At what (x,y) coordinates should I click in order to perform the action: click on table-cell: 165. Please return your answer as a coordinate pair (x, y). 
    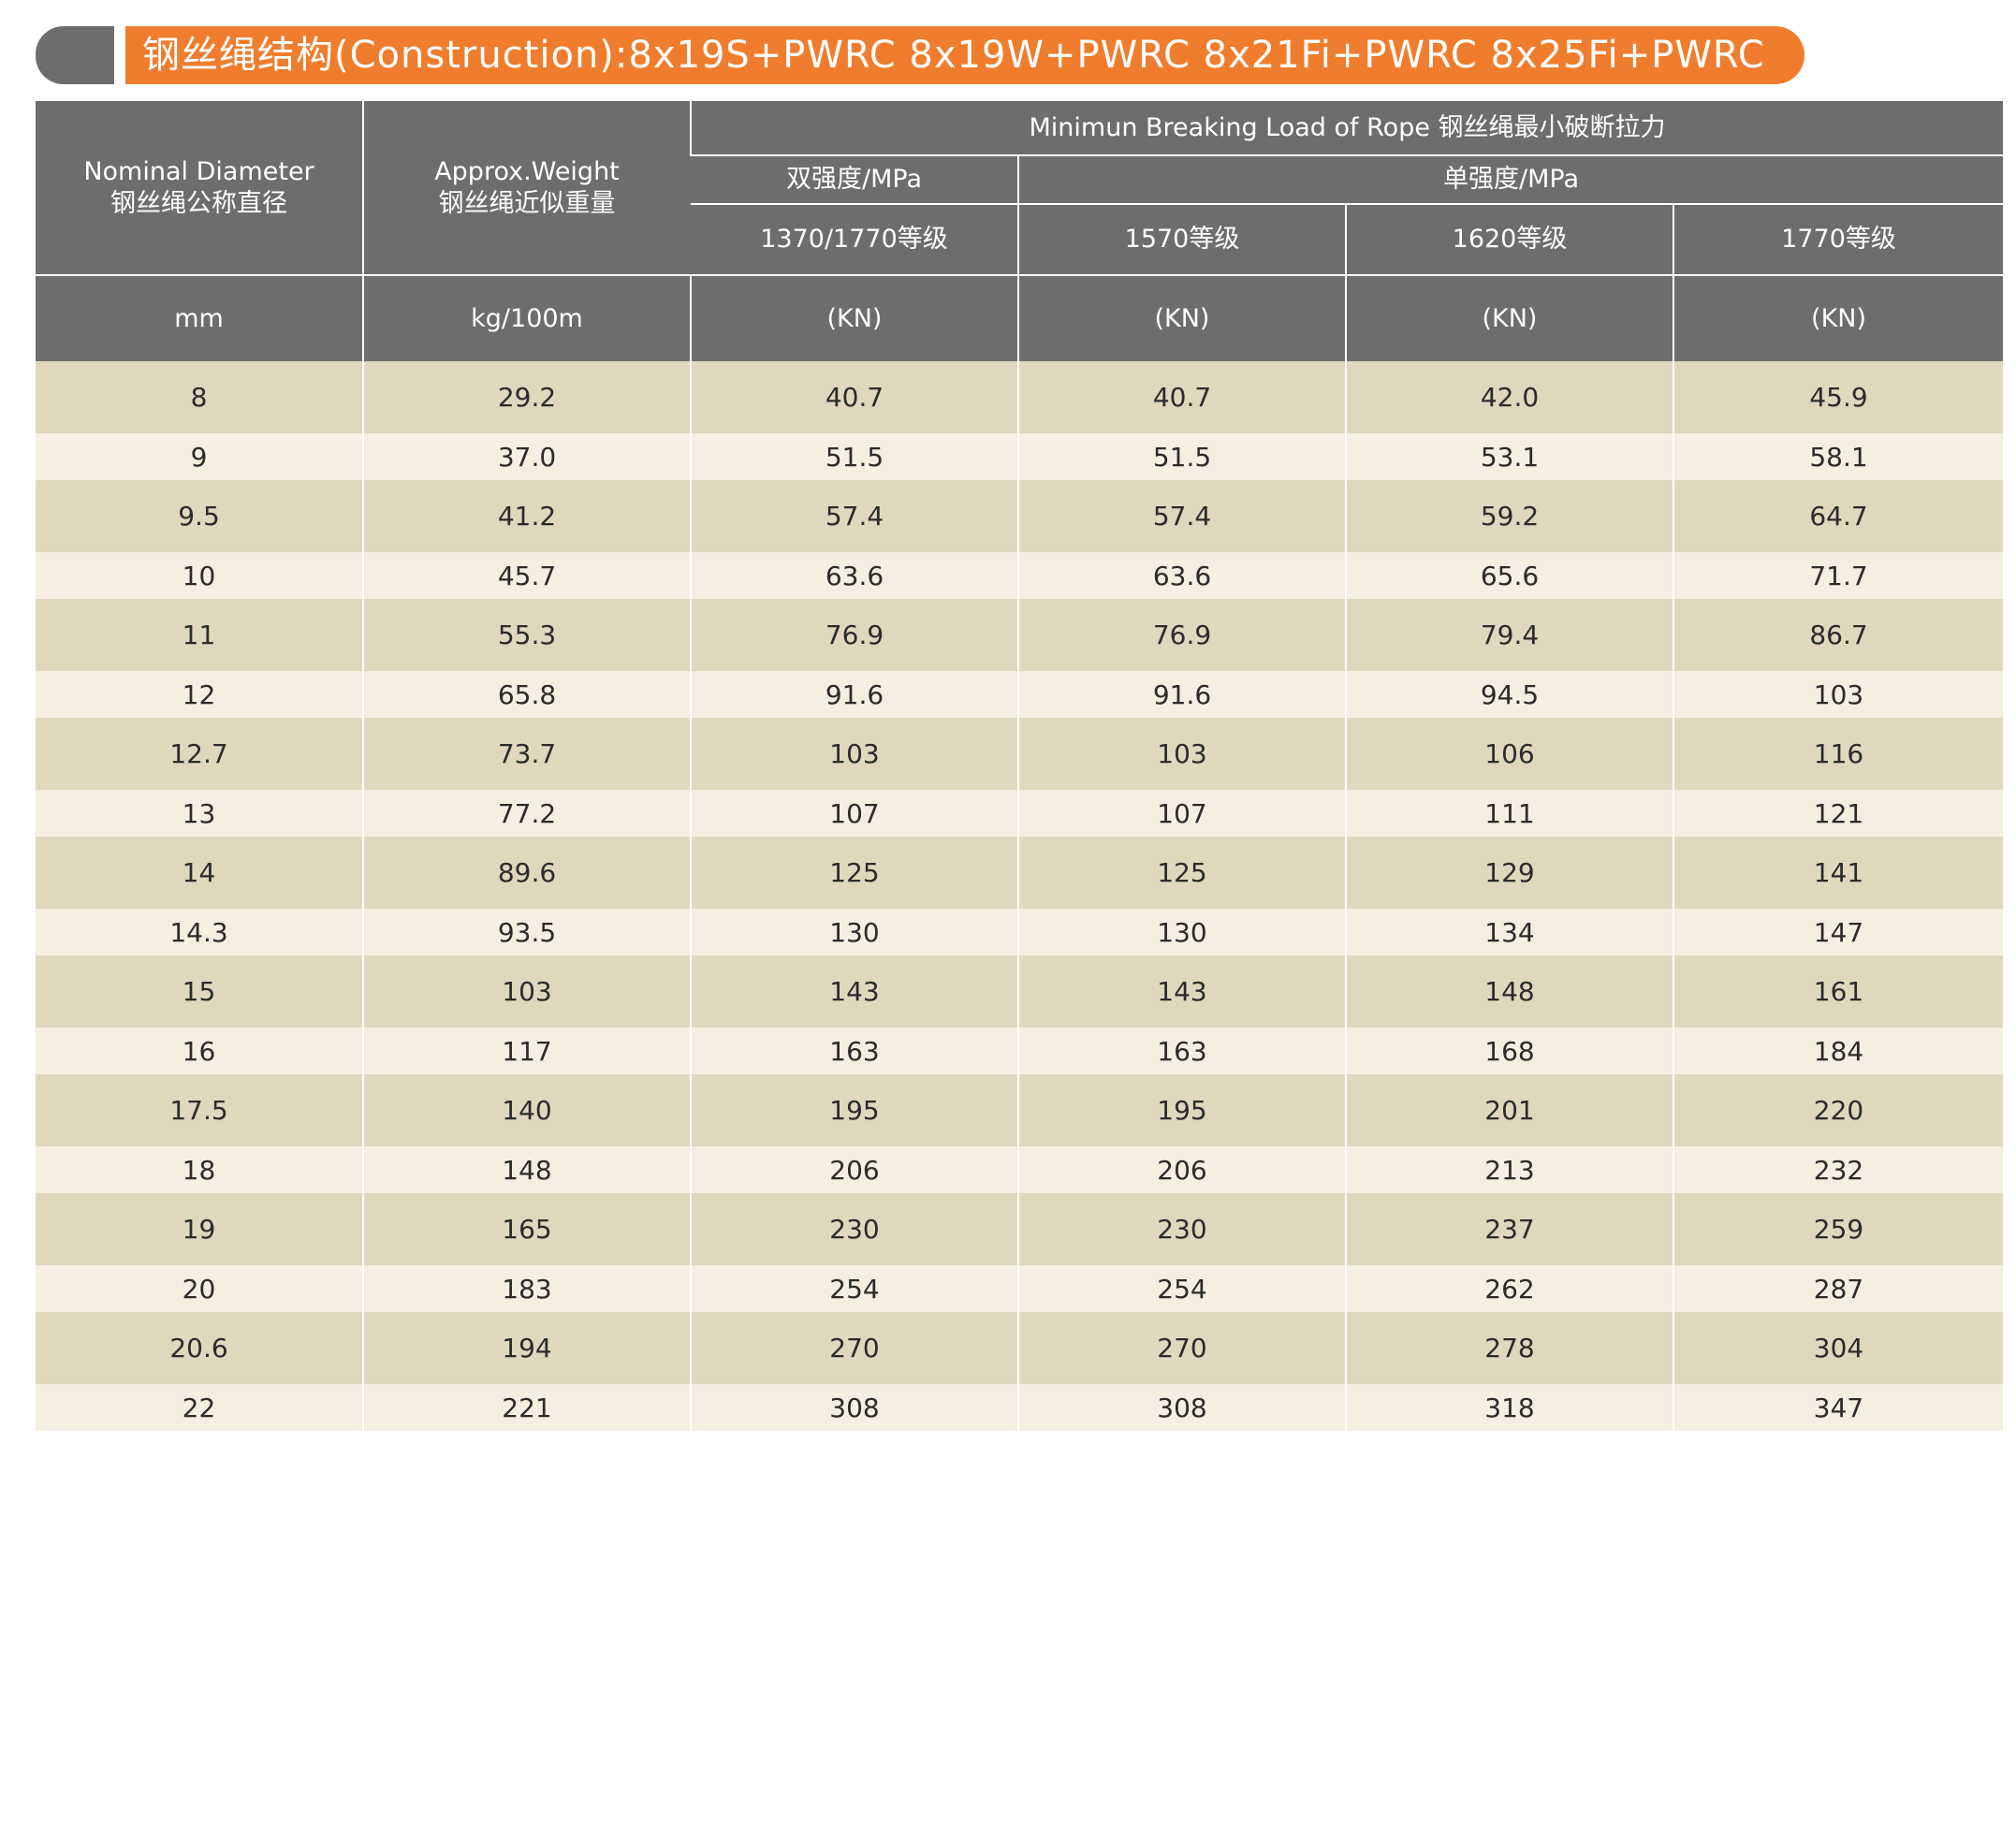
    Looking at the image, I should click on (526, 1229).